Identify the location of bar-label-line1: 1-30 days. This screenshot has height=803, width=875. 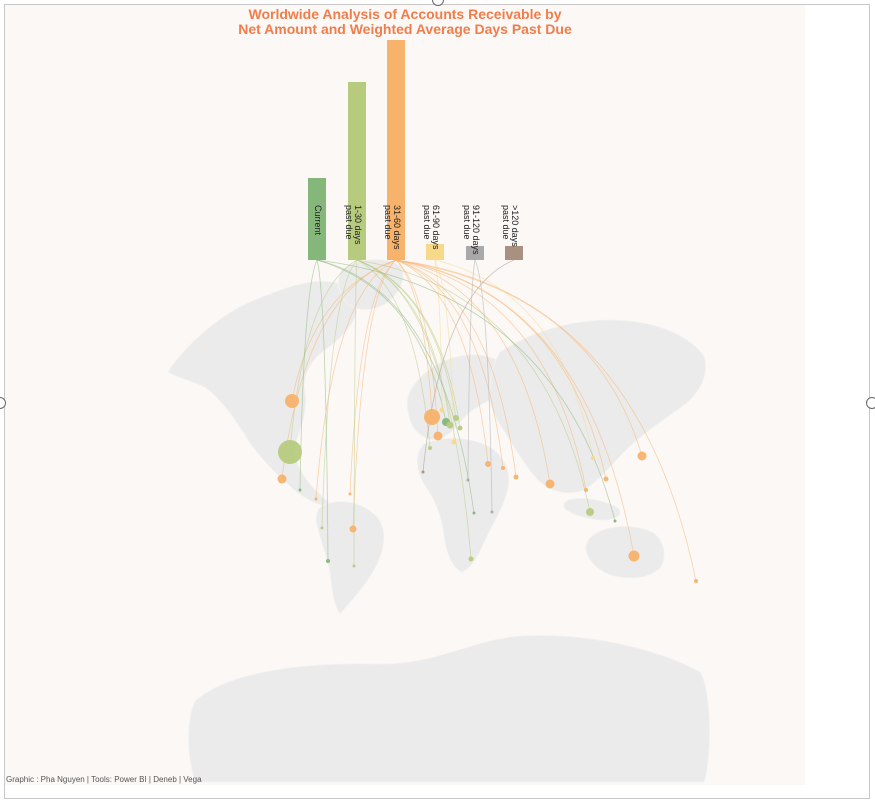
(358, 225).